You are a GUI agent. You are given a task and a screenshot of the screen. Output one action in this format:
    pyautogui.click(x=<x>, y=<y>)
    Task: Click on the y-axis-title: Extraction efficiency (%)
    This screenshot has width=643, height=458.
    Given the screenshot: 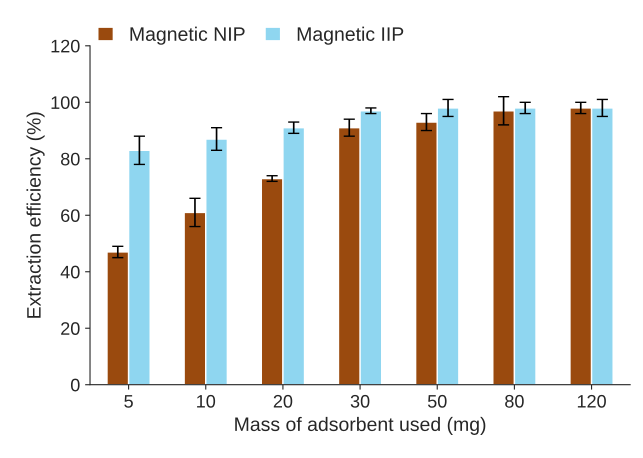 What is the action you would take?
    pyautogui.click(x=35, y=215)
    